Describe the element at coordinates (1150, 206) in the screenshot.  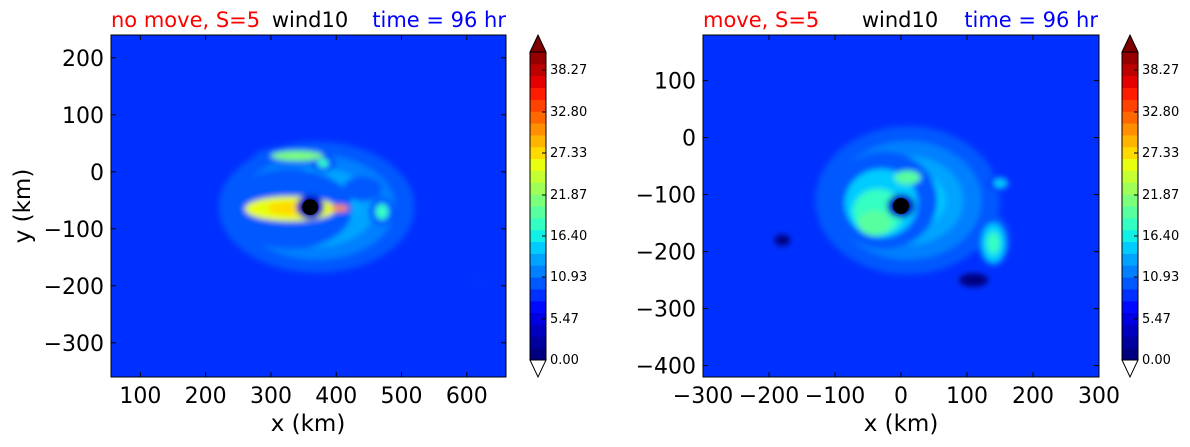
I see `colorbar: 38.27 32.80 27.33 21.87 16.40 10.93 5.47 0.00` at that location.